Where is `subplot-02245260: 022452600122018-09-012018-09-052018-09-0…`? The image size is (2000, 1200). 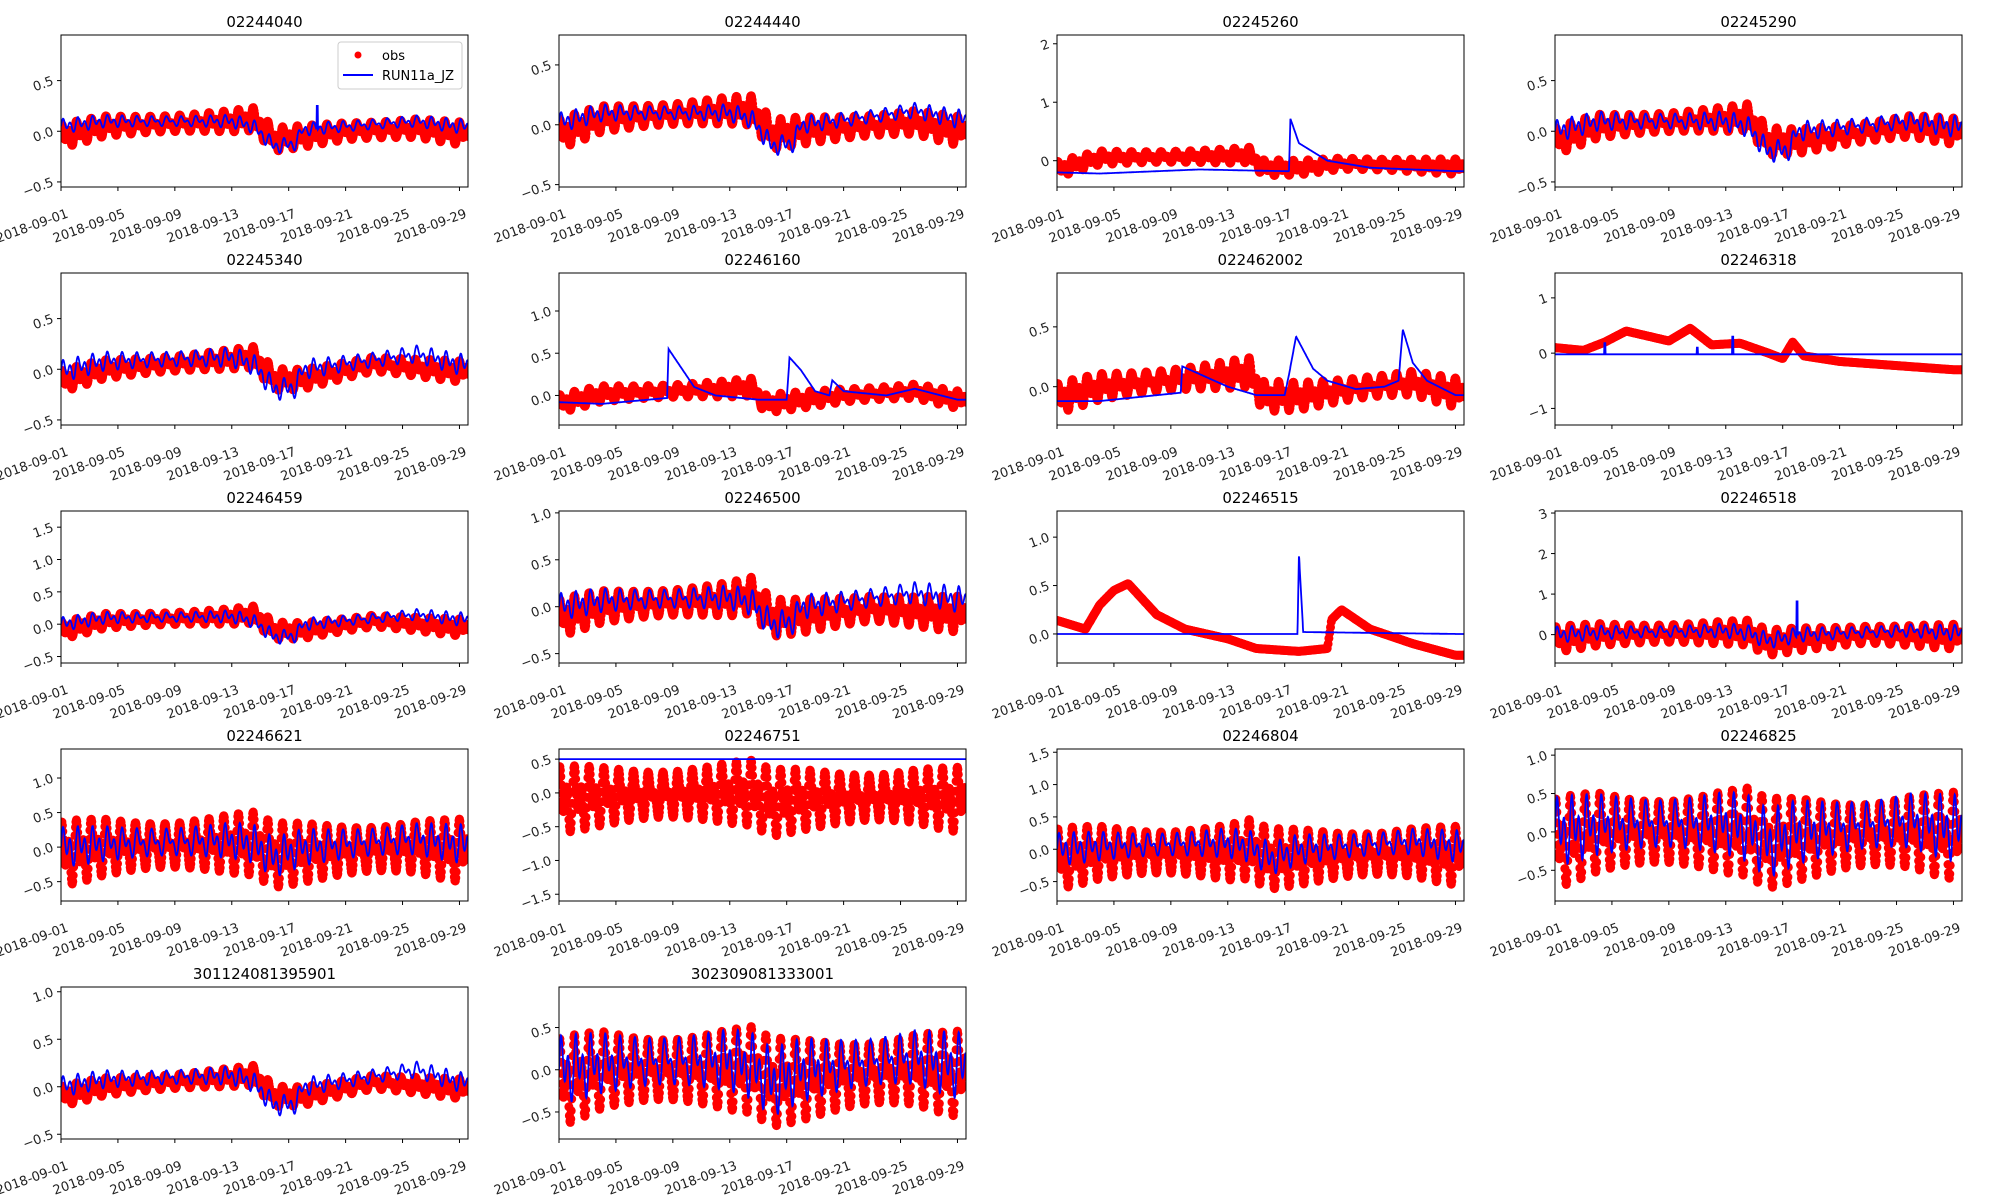
subplot-02245260: 022452600122018-09-012018-09-052018-09-0… is located at coordinates (1227, 130).